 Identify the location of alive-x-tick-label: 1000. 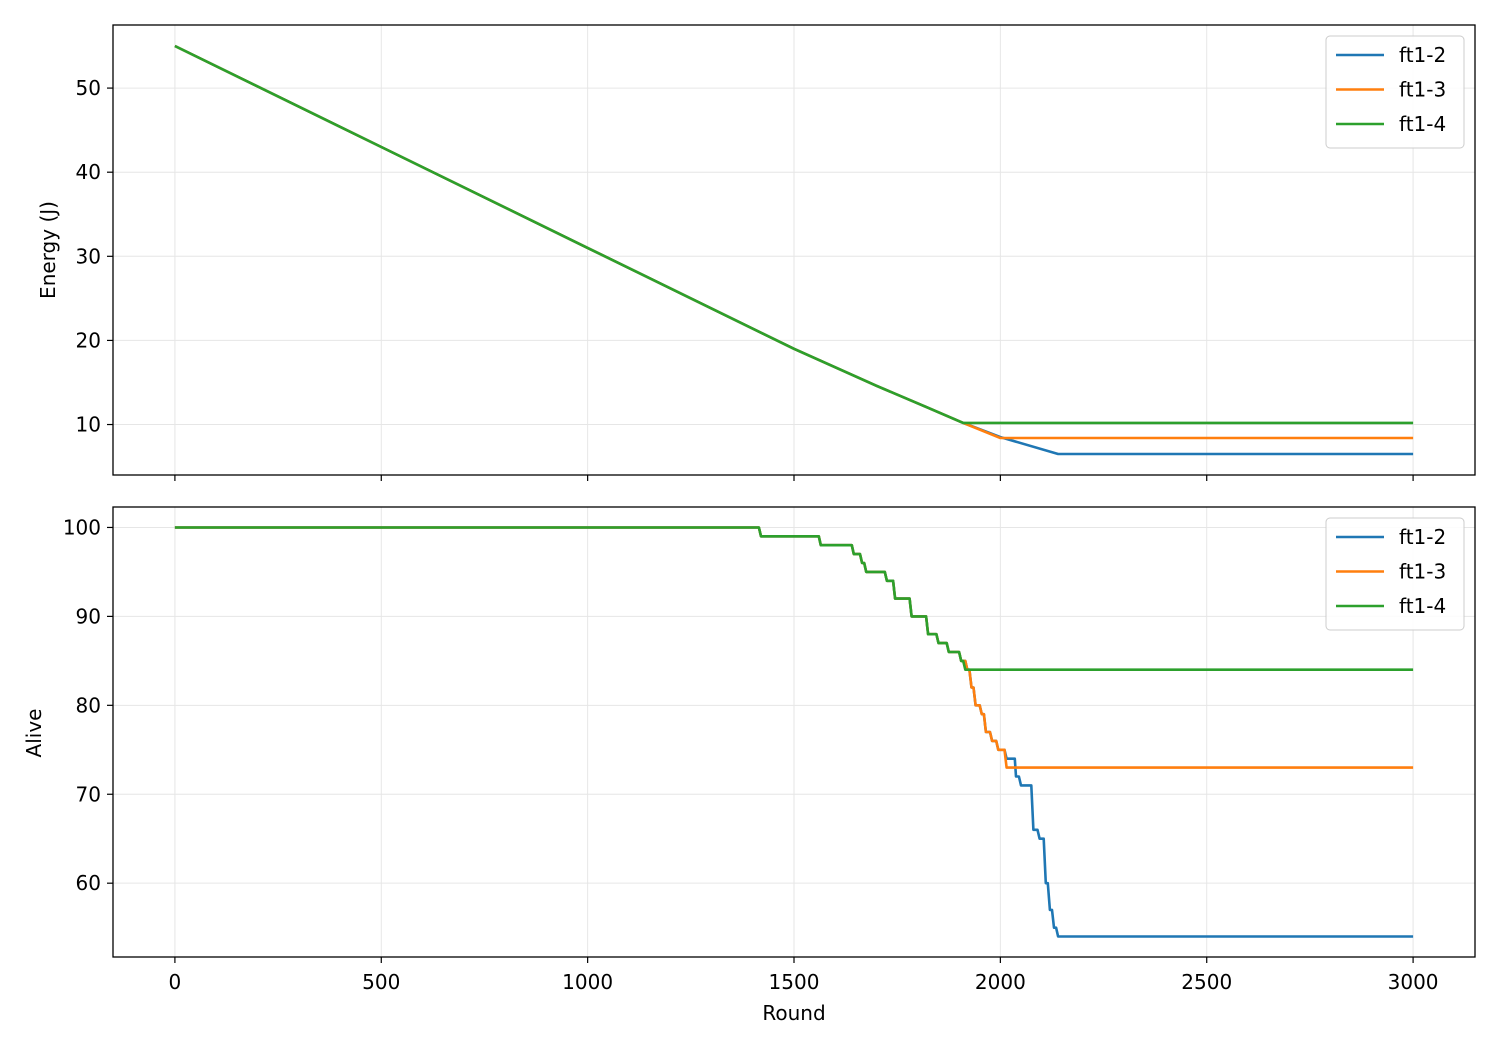
(587, 982).